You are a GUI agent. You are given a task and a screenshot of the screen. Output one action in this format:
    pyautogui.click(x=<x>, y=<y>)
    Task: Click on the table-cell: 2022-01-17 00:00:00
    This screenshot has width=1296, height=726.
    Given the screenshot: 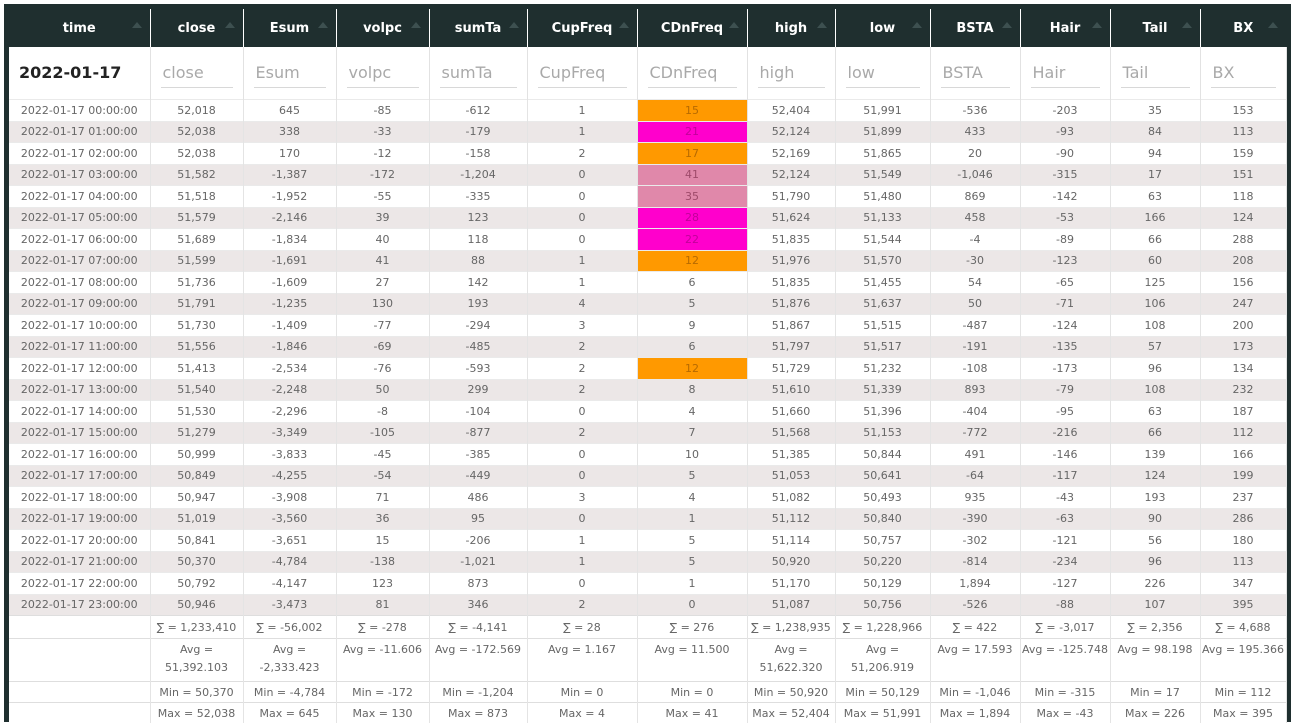 What is the action you would take?
    pyautogui.click(x=80, y=110)
    